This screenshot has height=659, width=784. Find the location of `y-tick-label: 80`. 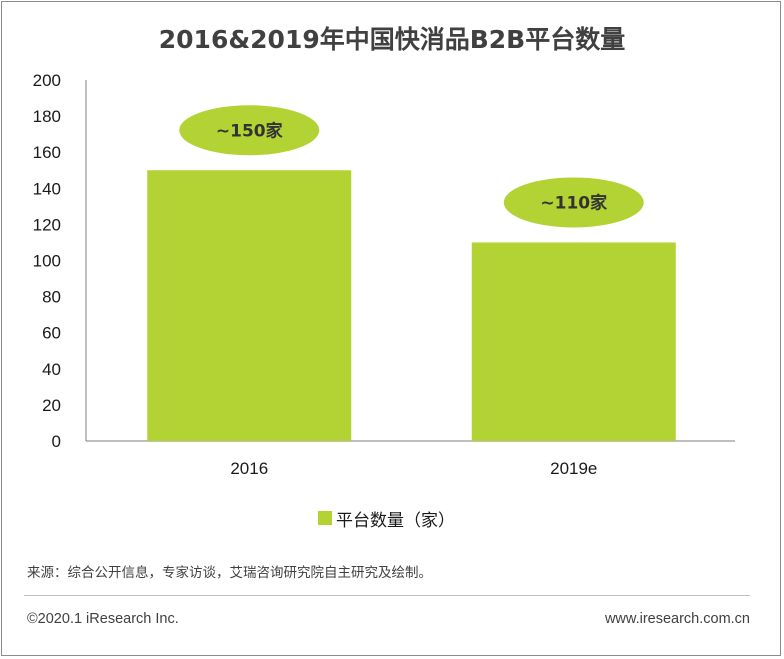

y-tick-label: 80 is located at coordinates (51, 297).